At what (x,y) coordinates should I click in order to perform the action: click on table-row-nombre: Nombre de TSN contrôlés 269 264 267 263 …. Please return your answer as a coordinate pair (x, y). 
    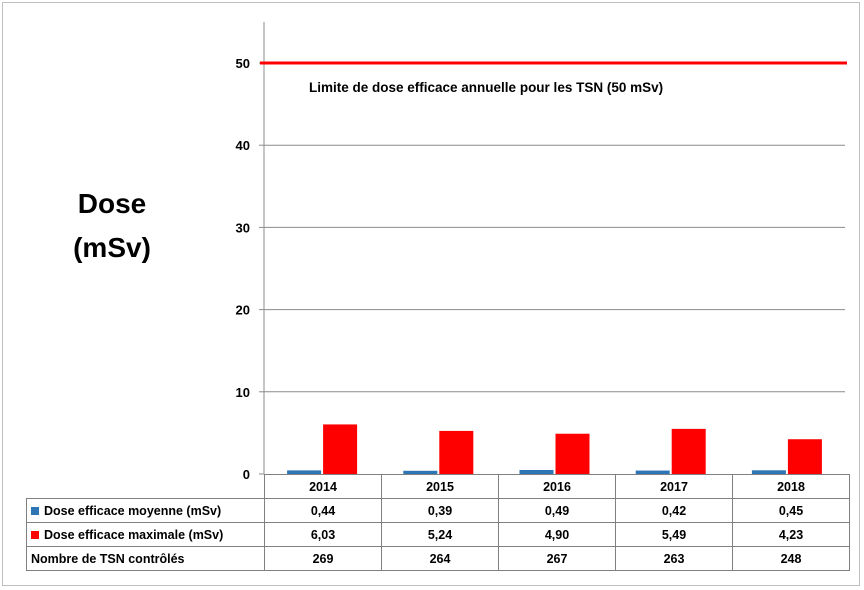
    Looking at the image, I should click on (438, 558).